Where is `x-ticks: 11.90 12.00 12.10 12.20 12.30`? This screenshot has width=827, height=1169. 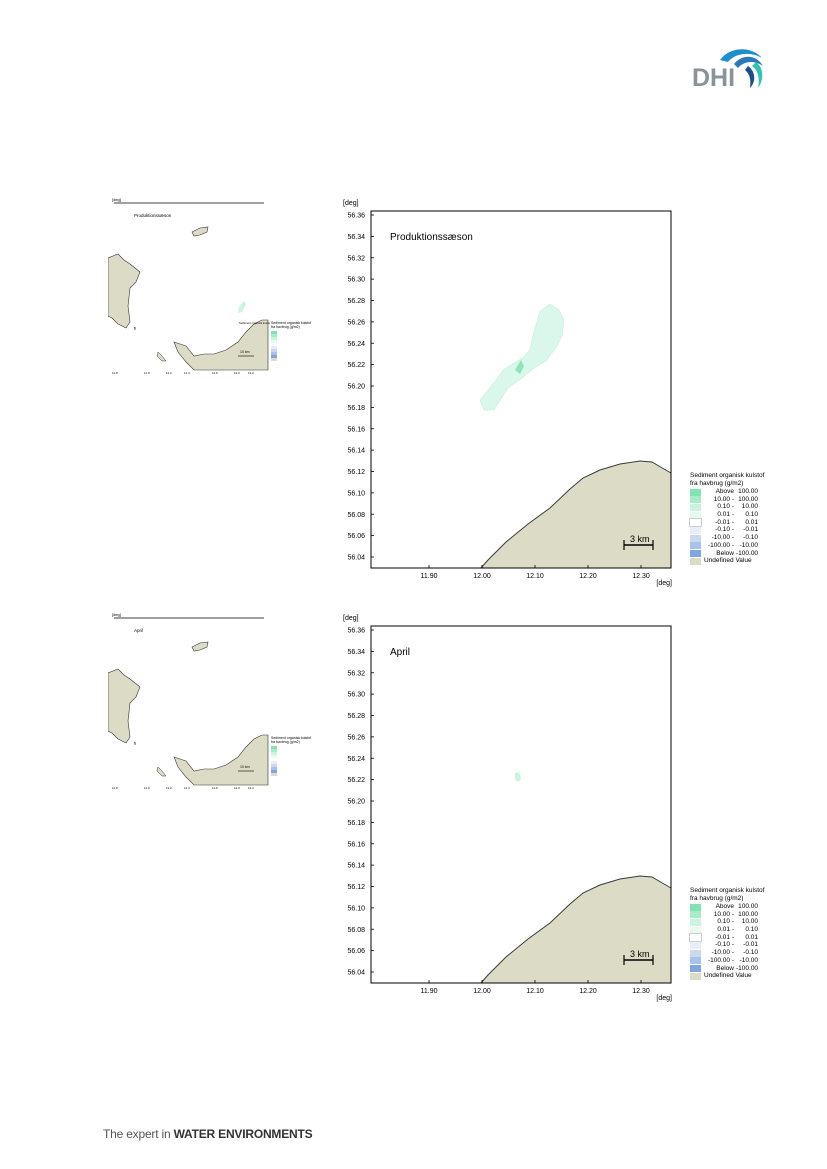 x-ticks: 11.90 12.00 12.10 12.20 12.30 is located at coordinates (535, 987).